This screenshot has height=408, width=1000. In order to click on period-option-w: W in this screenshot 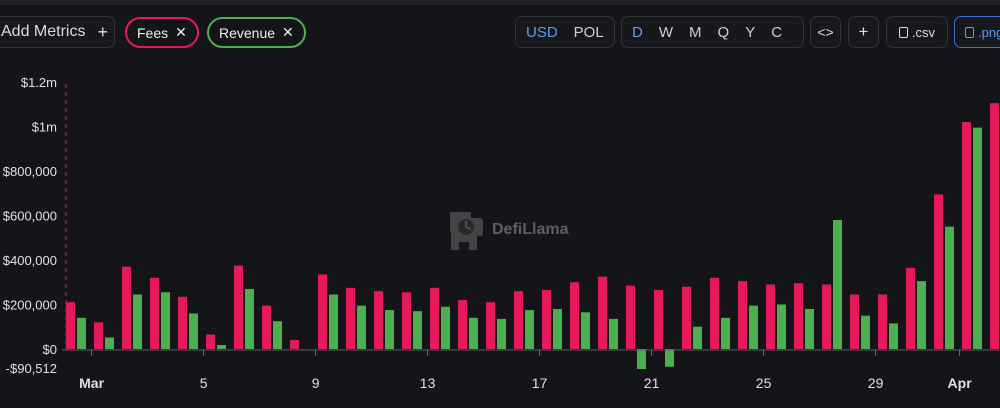, I will do `click(666, 32)`.